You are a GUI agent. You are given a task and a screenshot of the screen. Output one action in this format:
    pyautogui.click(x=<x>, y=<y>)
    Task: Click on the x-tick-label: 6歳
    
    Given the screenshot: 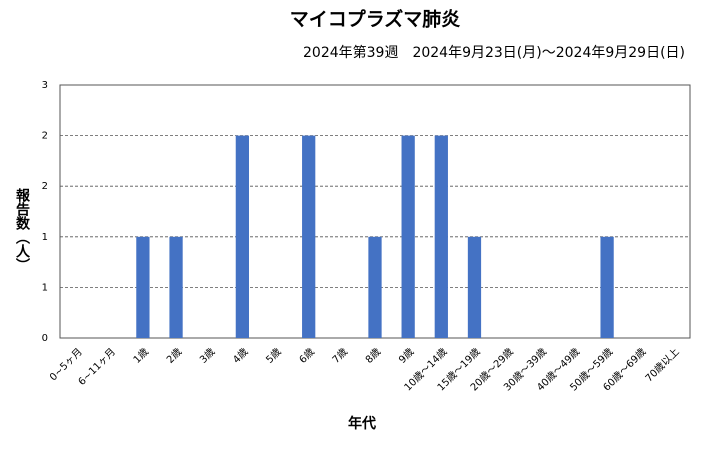 What is the action you would take?
    pyautogui.click(x=307, y=356)
    